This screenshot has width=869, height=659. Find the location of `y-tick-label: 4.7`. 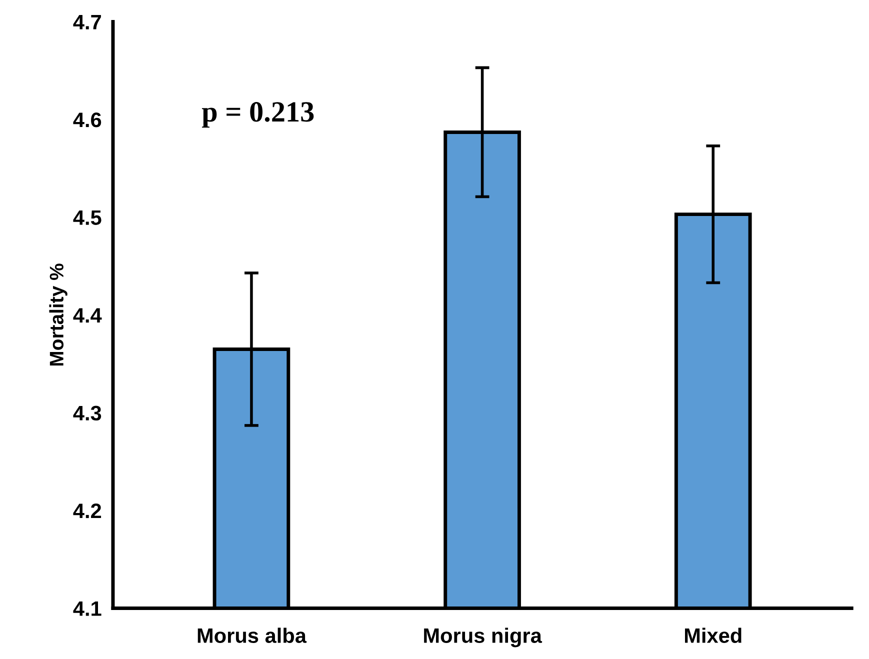

y-tick-label: 4.7 is located at coordinates (87, 22).